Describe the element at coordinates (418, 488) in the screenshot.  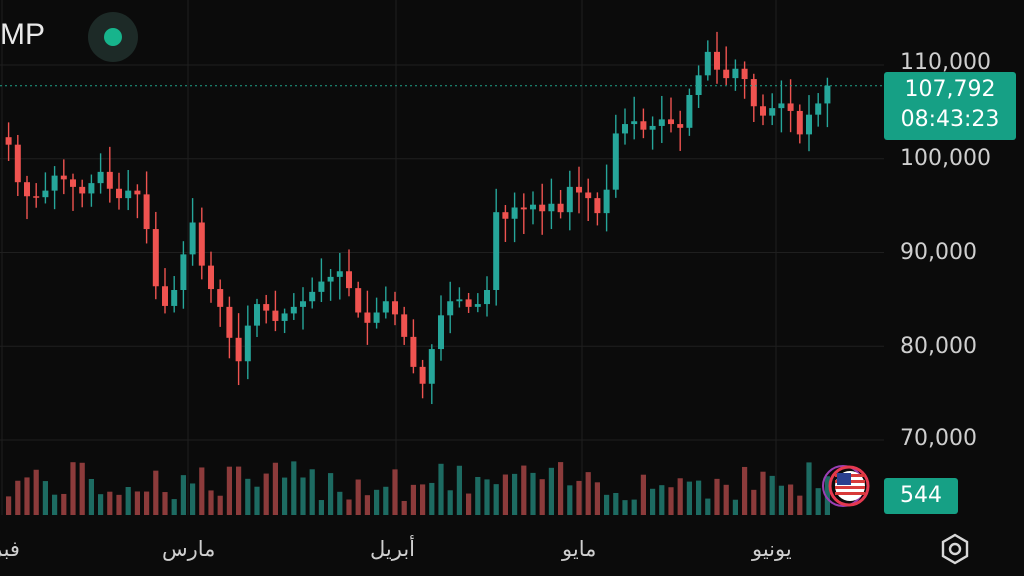
I see `volume-bars` at that location.